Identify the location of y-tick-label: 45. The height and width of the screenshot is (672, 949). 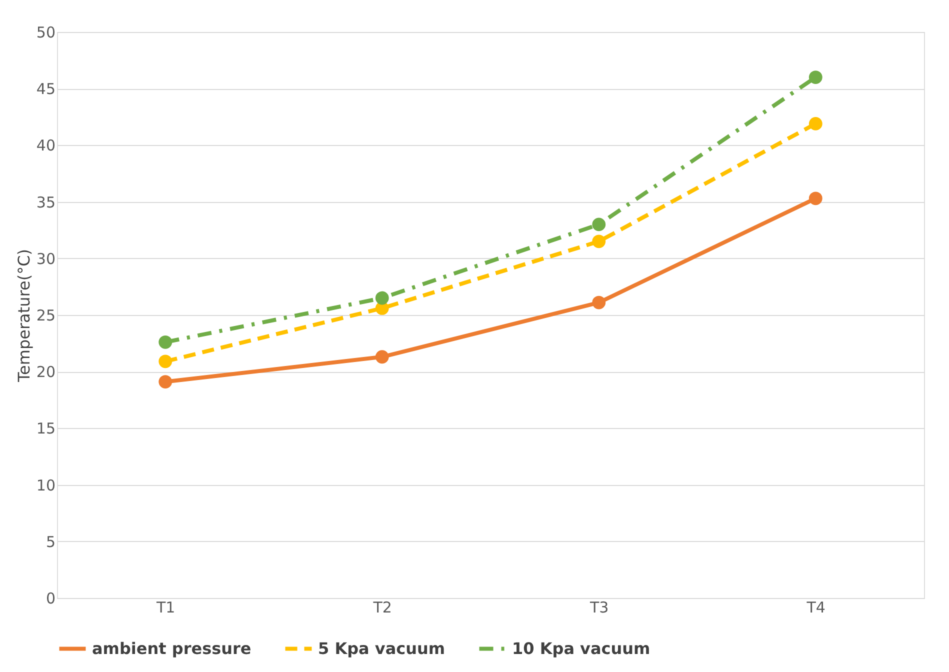
(46, 89).